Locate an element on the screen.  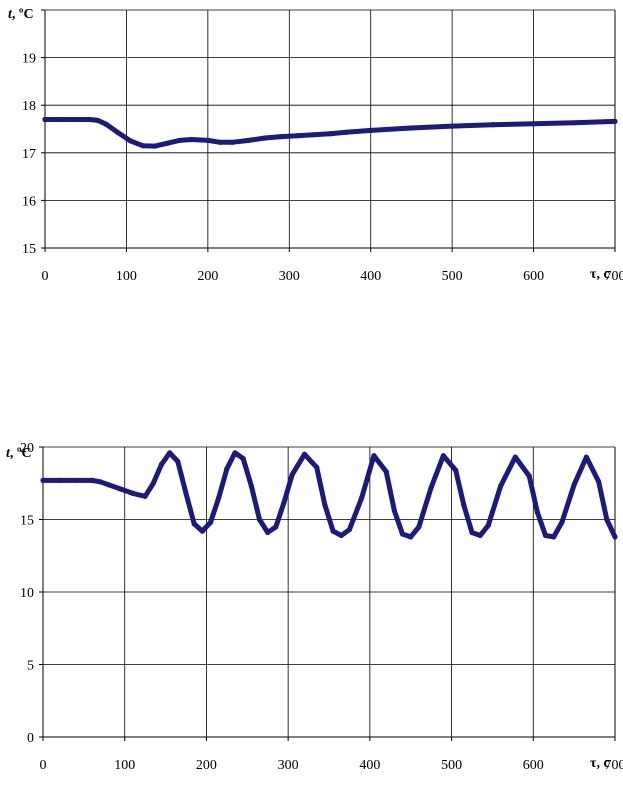
y-tick-label: 19 is located at coordinates (29, 59).